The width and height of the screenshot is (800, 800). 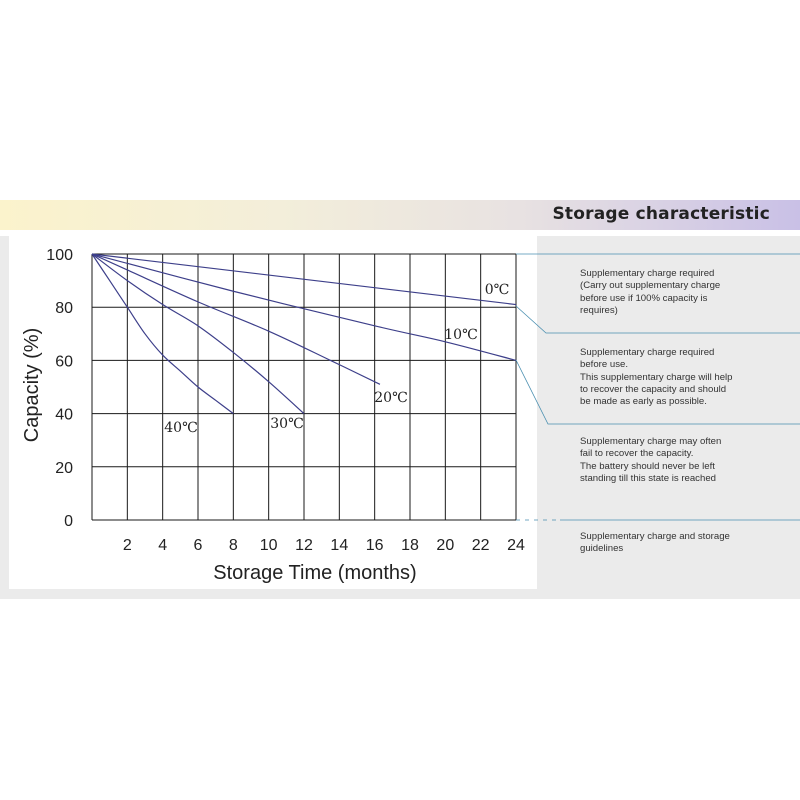 What do you see at coordinates (314, 573) in the screenshot?
I see `x-axis-label: Storage Time (months)` at bounding box center [314, 573].